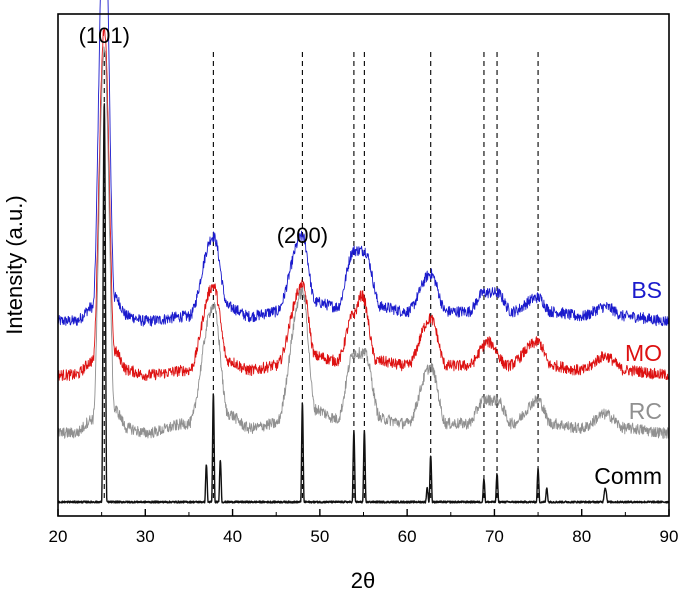  Describe the element at coordinates (58, 536) in the screenshot. I see `x-tick-label: 20` at that location.